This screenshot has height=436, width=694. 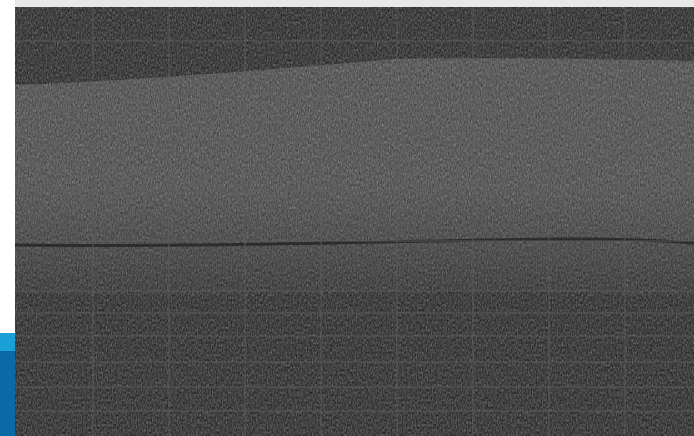 I want to click on side-panel-tab, so click(x=7, y=384).